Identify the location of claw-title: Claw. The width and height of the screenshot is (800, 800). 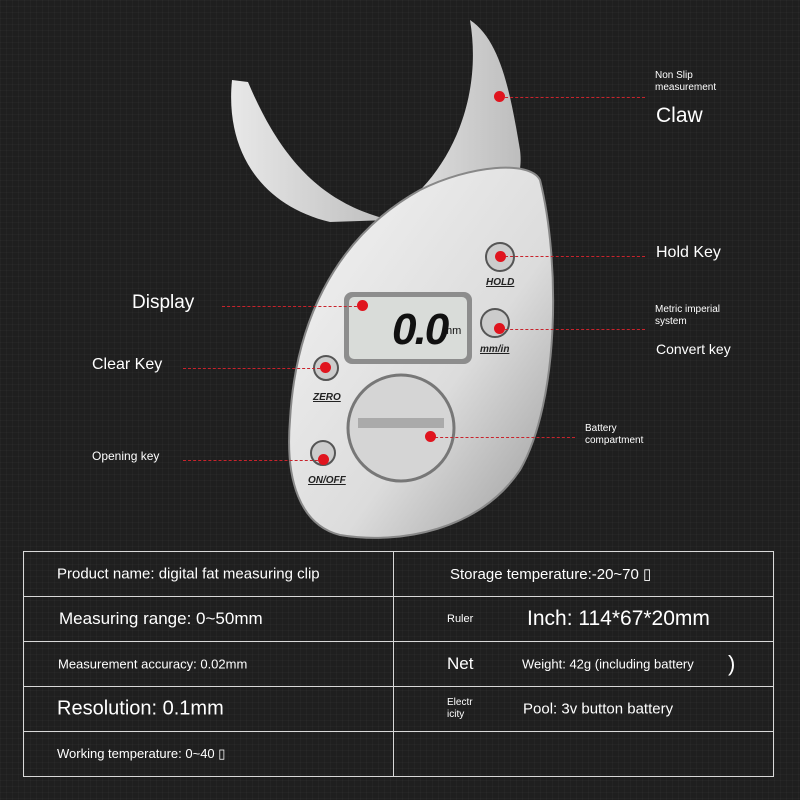
(679, 115).